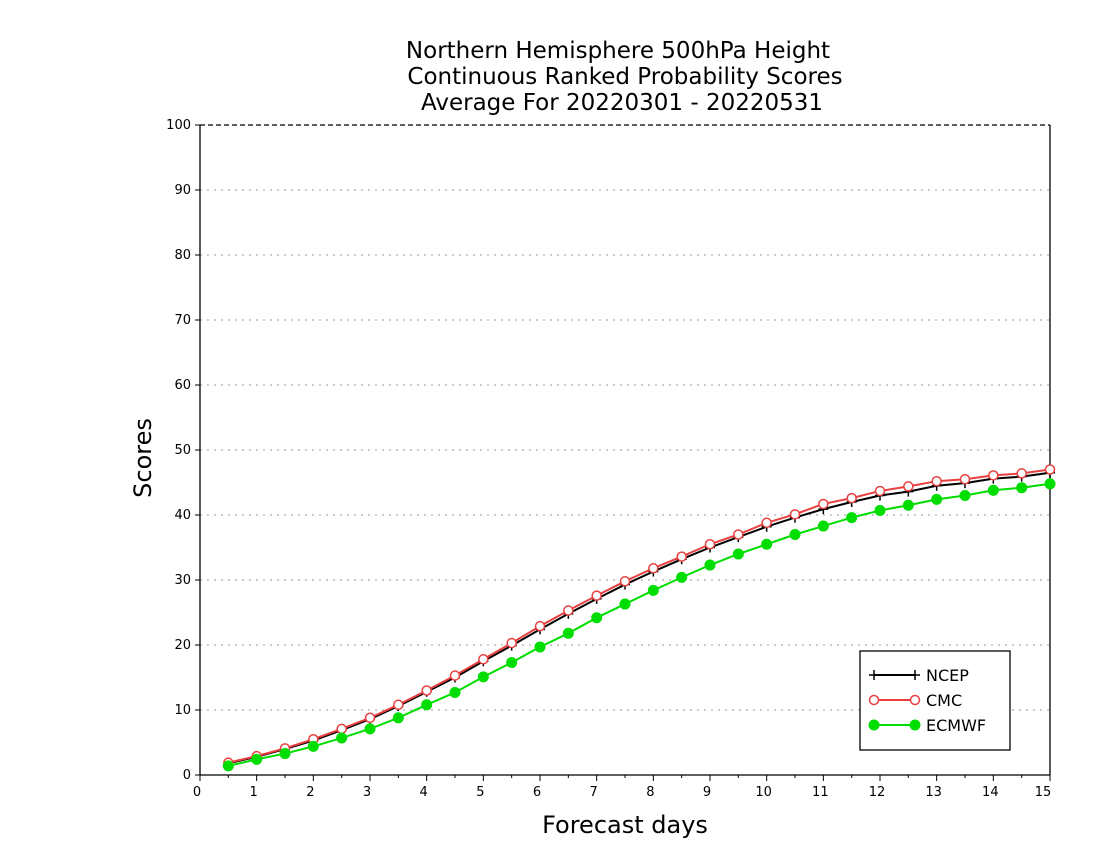 The image size is (1100, 850). What do you see at coordinates (933, 792) in the screenshot?
I see `x-tick-label-13: 13` at bounding box center [933, 792].